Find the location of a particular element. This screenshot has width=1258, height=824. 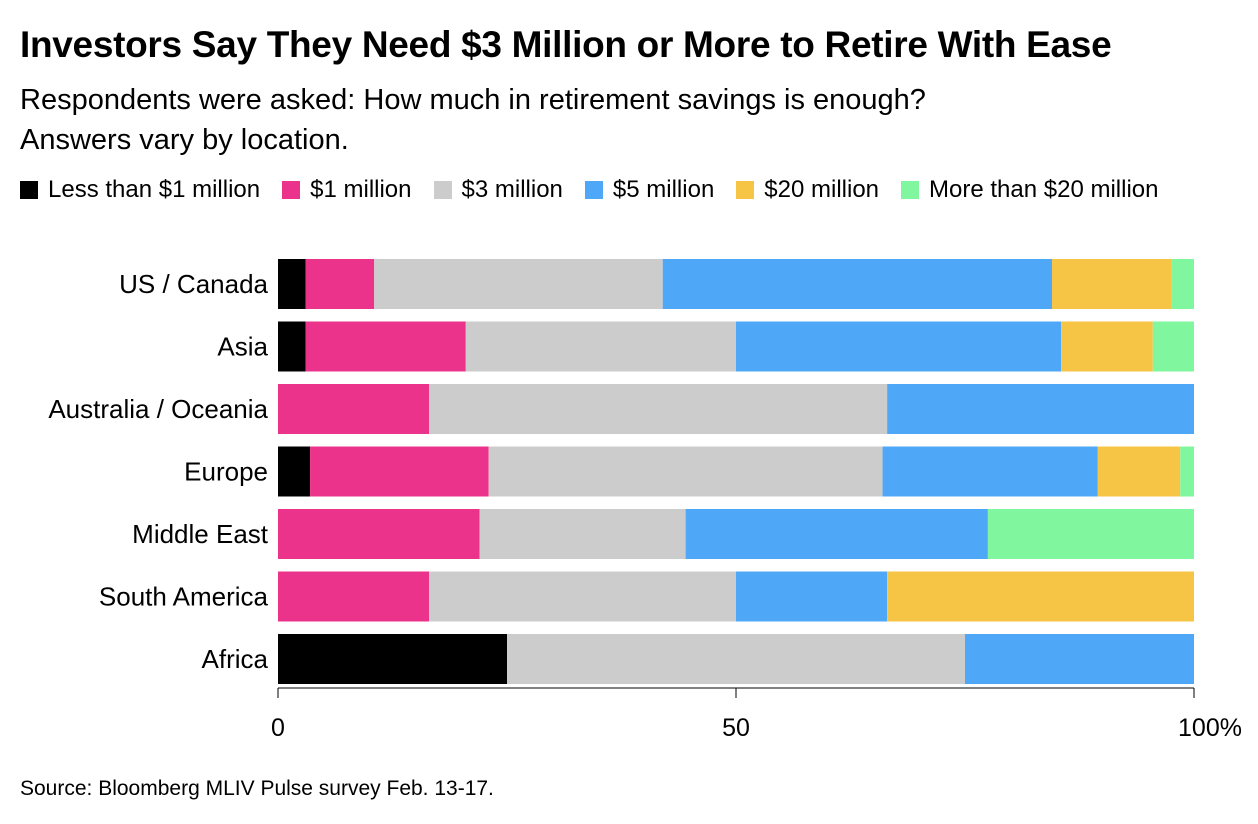

bar-segment-asia-3-million is located at coordinates (600, 346).